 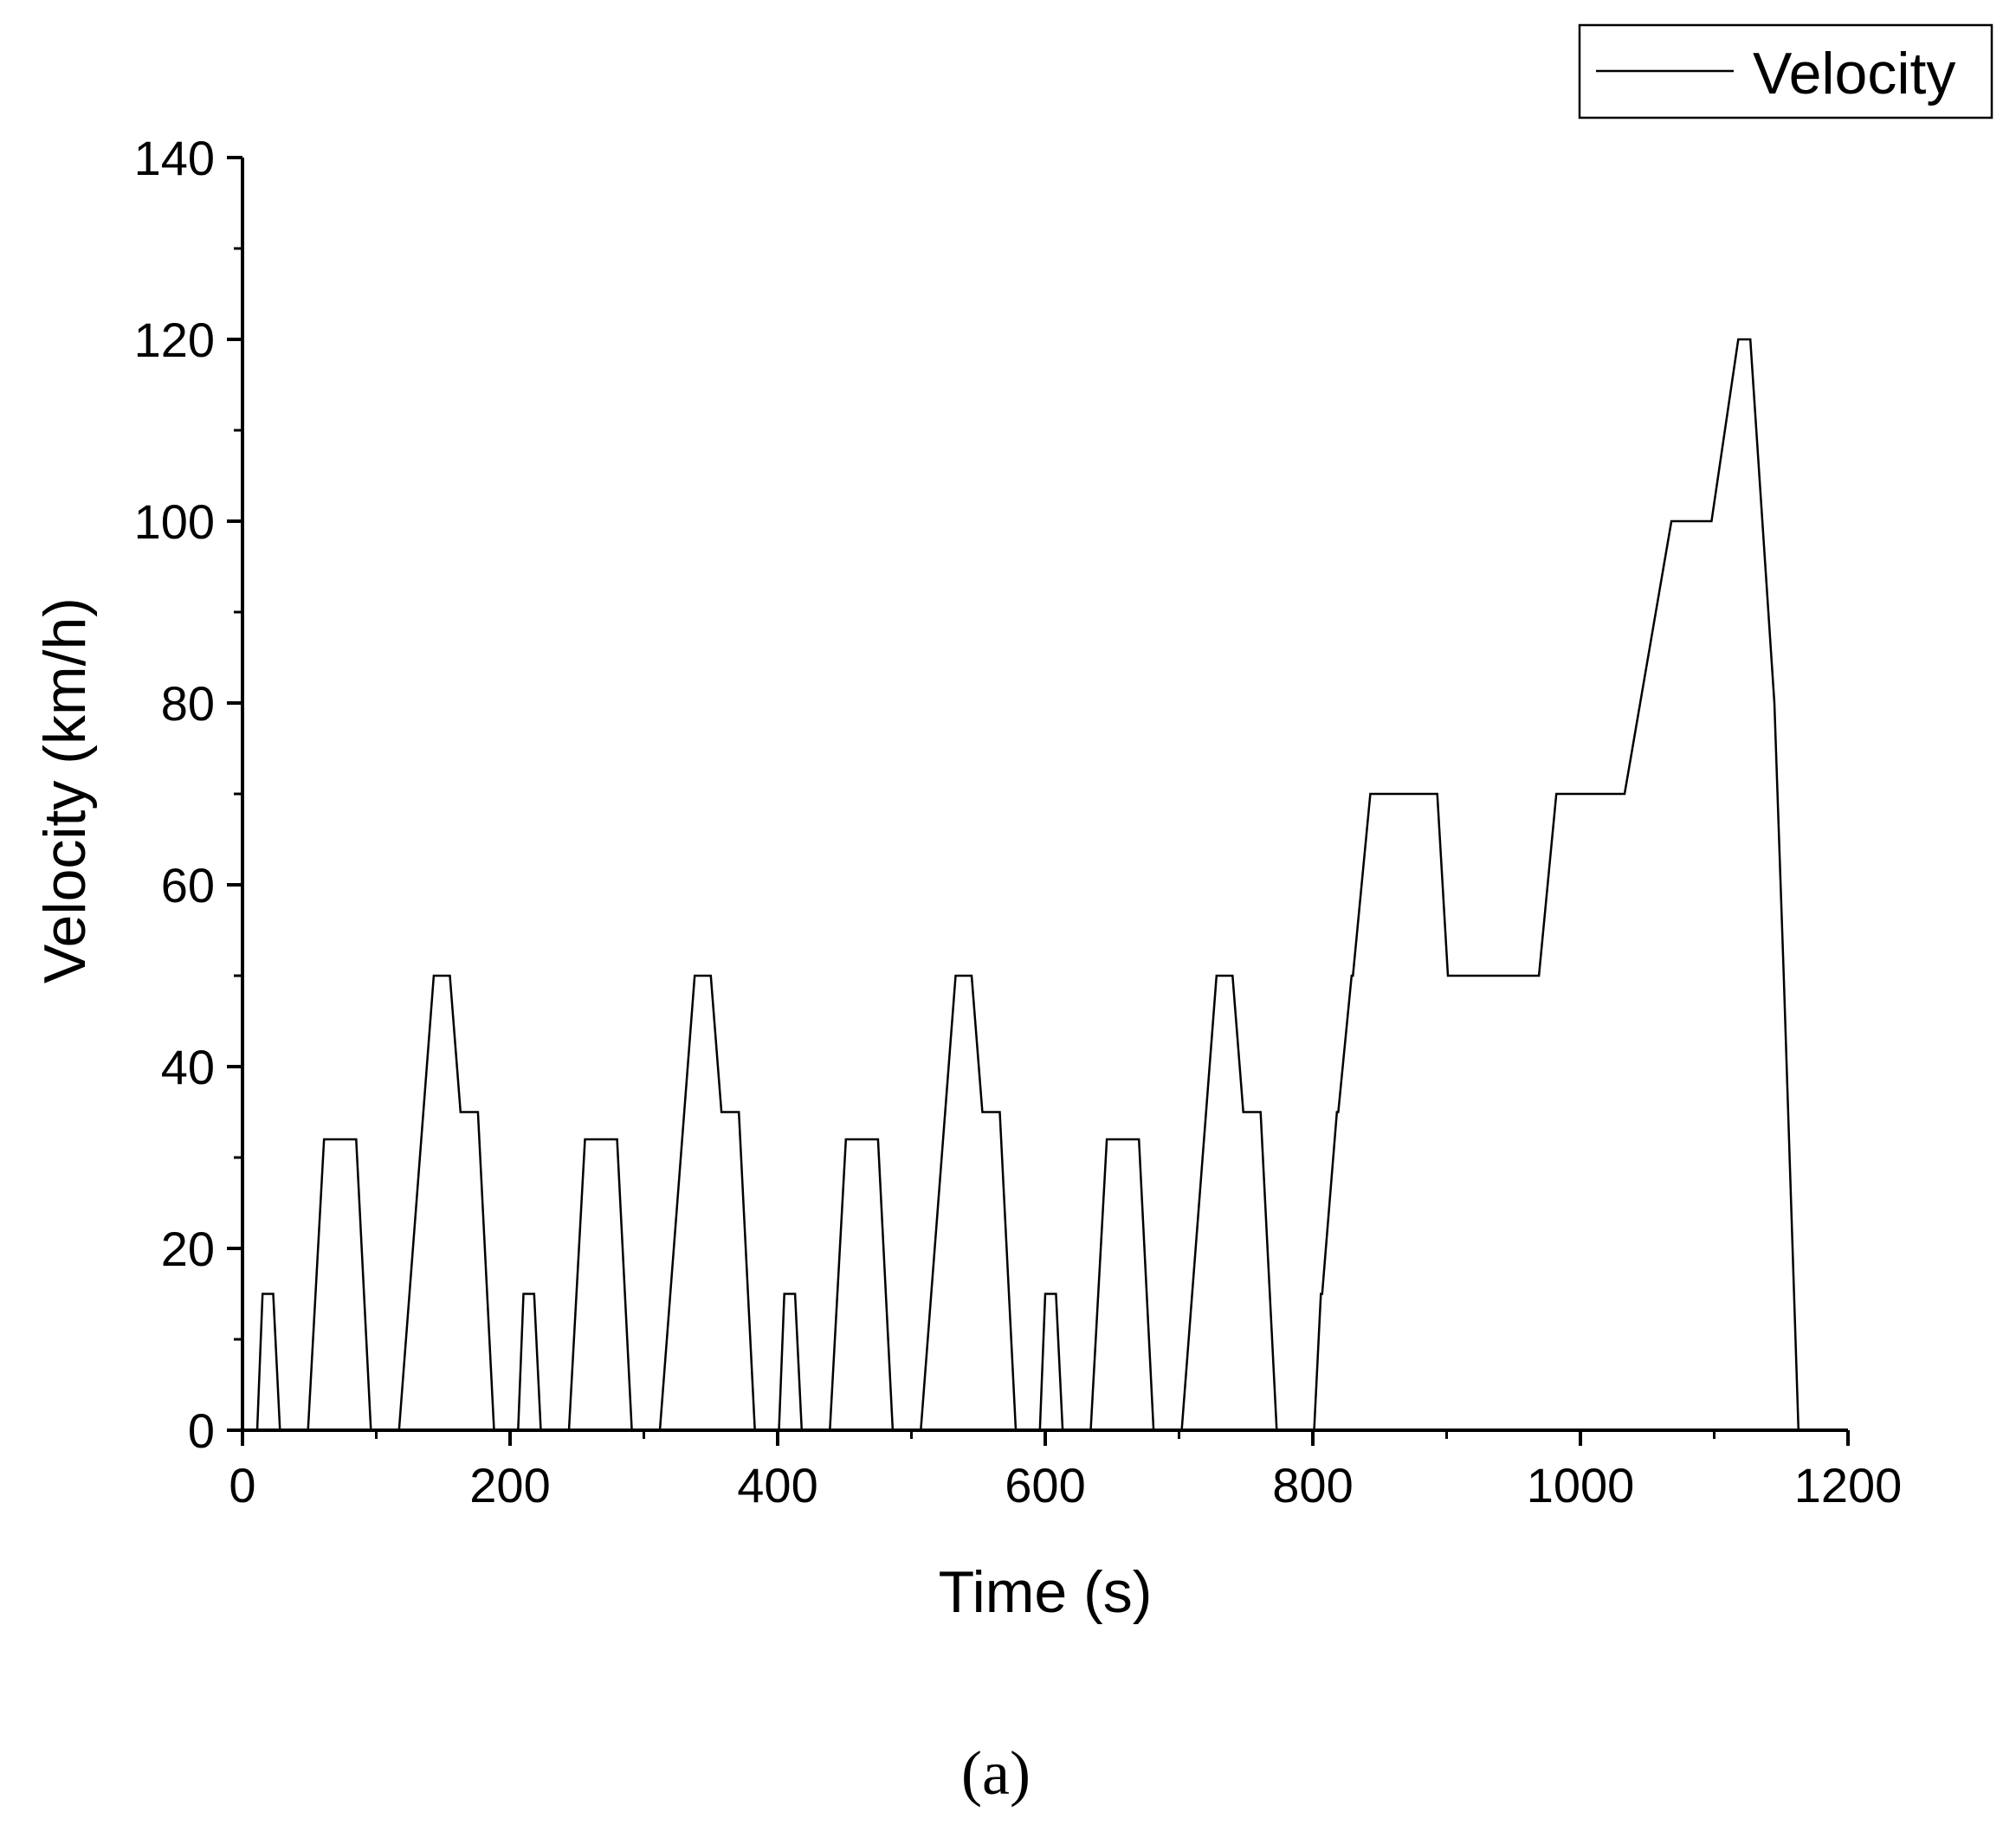 I want to click on y-tick-label: 60, so click(x=188, y=885).